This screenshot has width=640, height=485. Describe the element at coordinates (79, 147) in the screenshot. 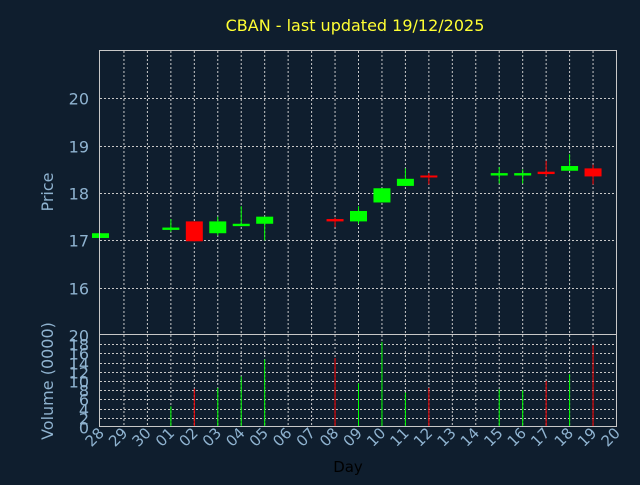

I see `price-tick-label: 19` at that location.